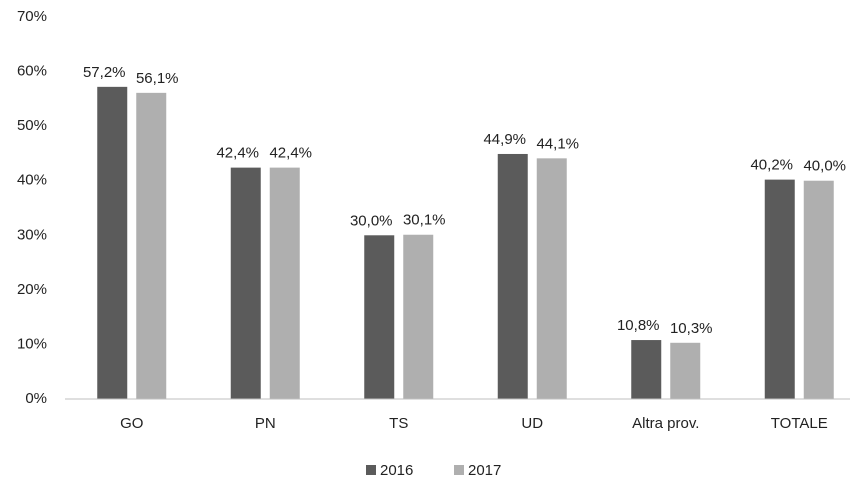  Describe the element at coordinates (265, 423) in the screenshot. I see `x-tick-label: PN` at that location.